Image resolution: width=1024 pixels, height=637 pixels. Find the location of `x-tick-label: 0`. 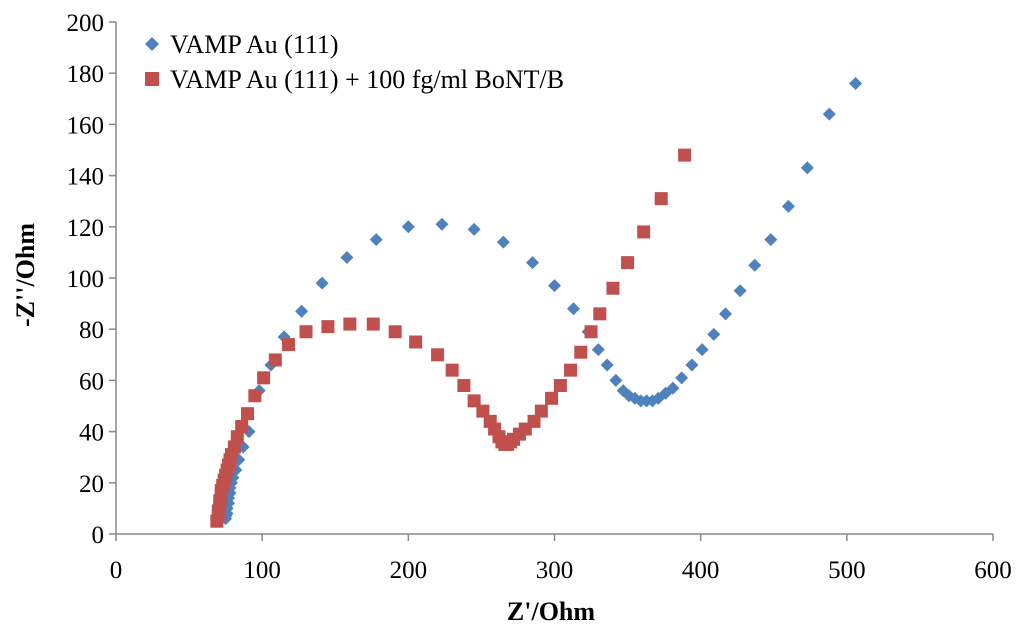

x-tick-label: 0 is located at coordinates (116, 570).